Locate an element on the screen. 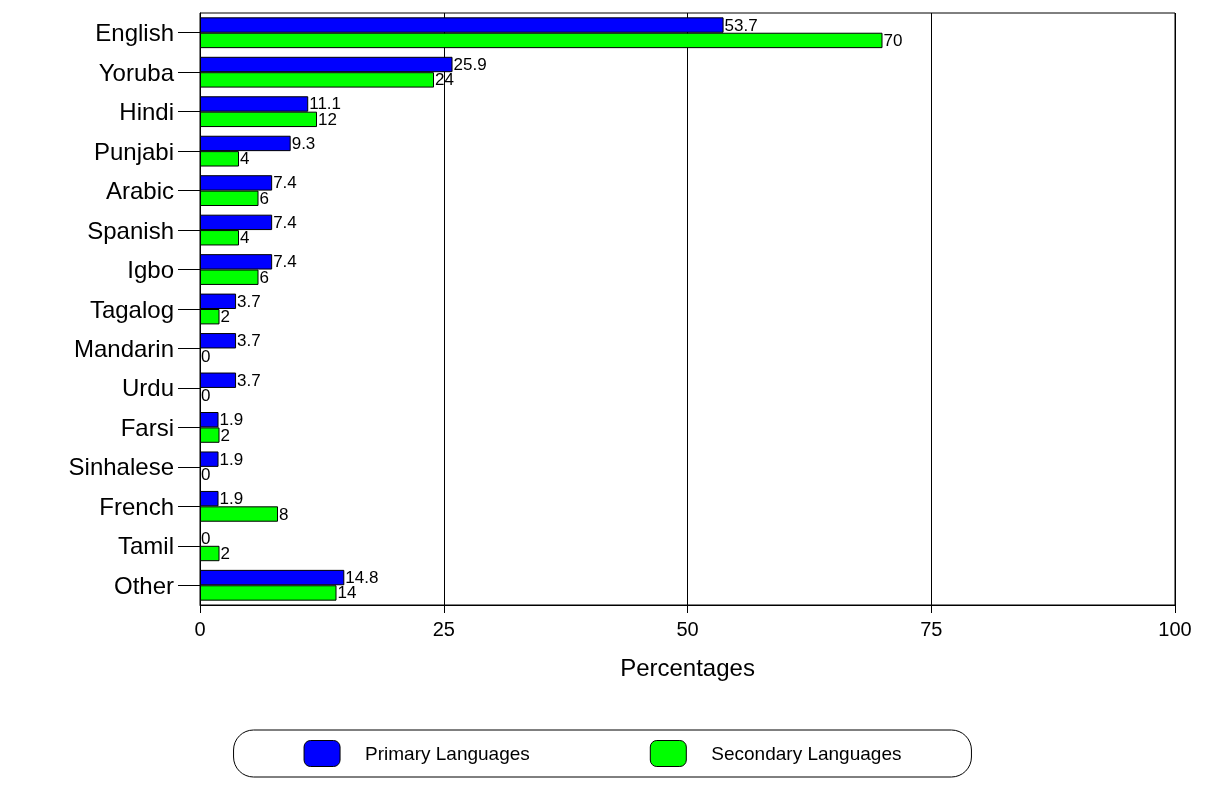 Image resolution: width=1205 pixels, height=785 pixels. data-label: 14 is located at coordinates (347, 593).